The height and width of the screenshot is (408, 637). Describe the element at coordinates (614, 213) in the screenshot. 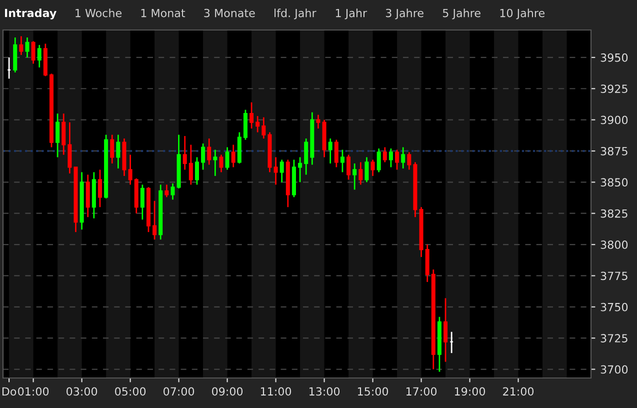

I see `y-tick-label: 3825` at that location.